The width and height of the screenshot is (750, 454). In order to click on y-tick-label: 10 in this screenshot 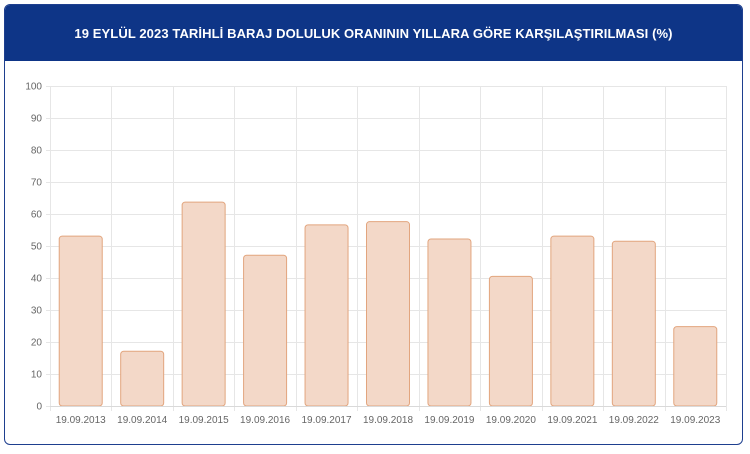, I will do `click(37, 375)`.